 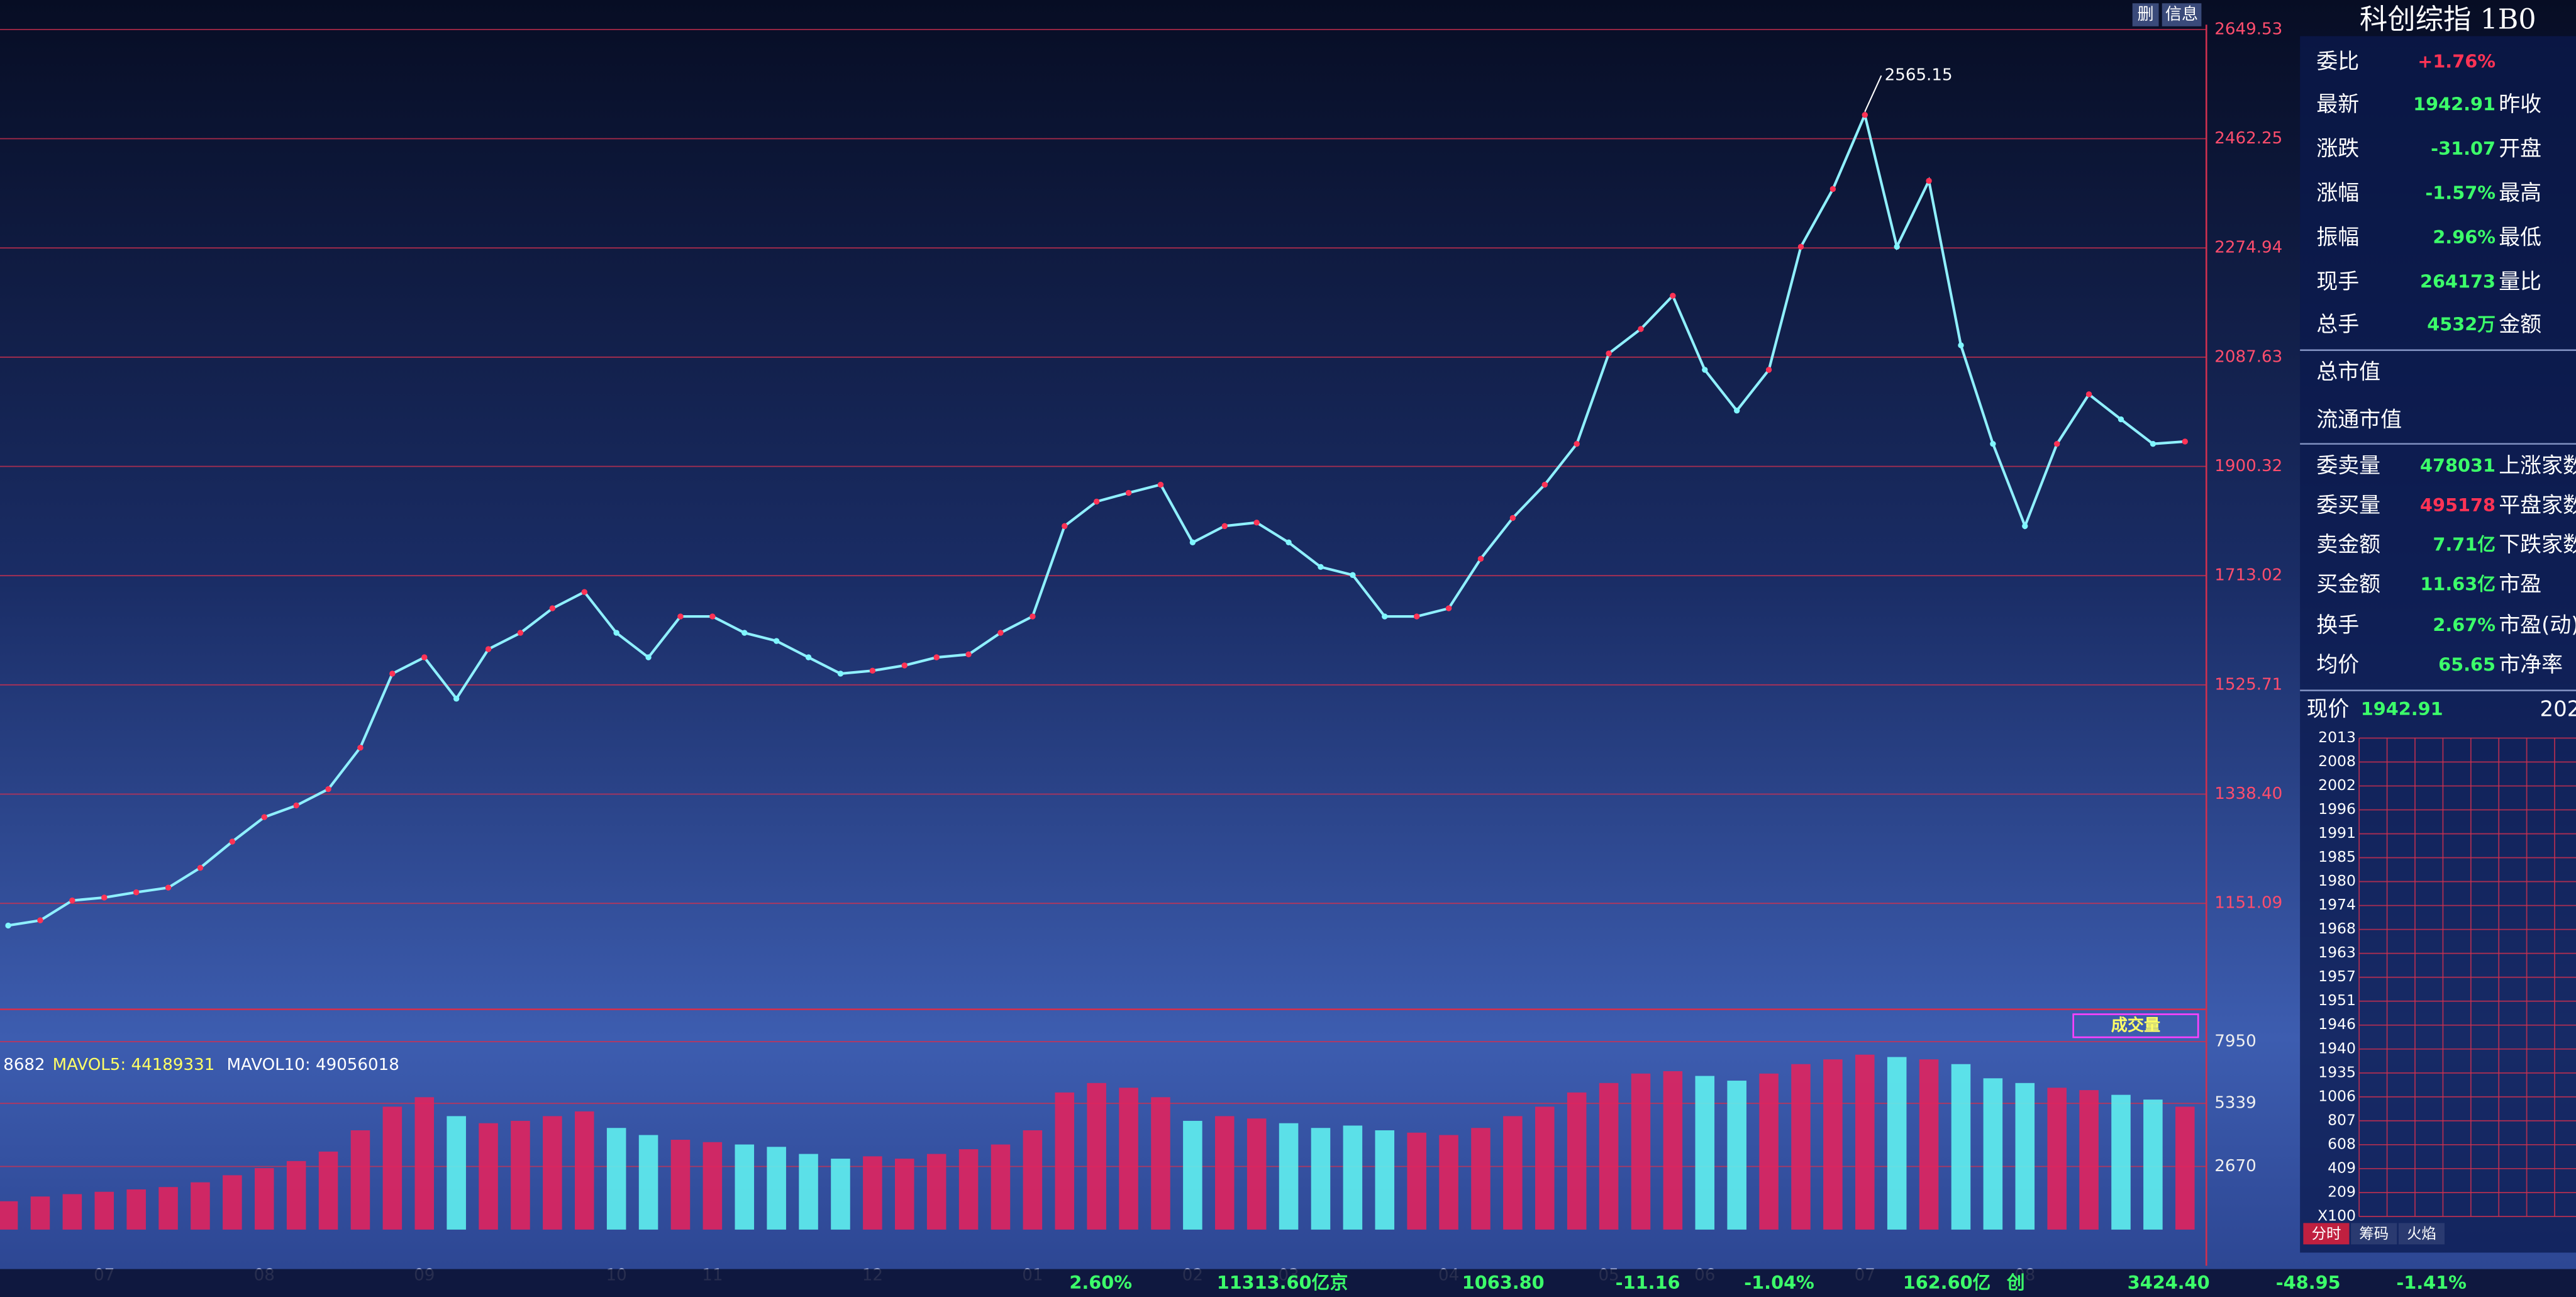 What do you see at coordinates (2337, 664) in the screenshot?
I see `quote-label: 均价` at bounding box center [2337, 664].